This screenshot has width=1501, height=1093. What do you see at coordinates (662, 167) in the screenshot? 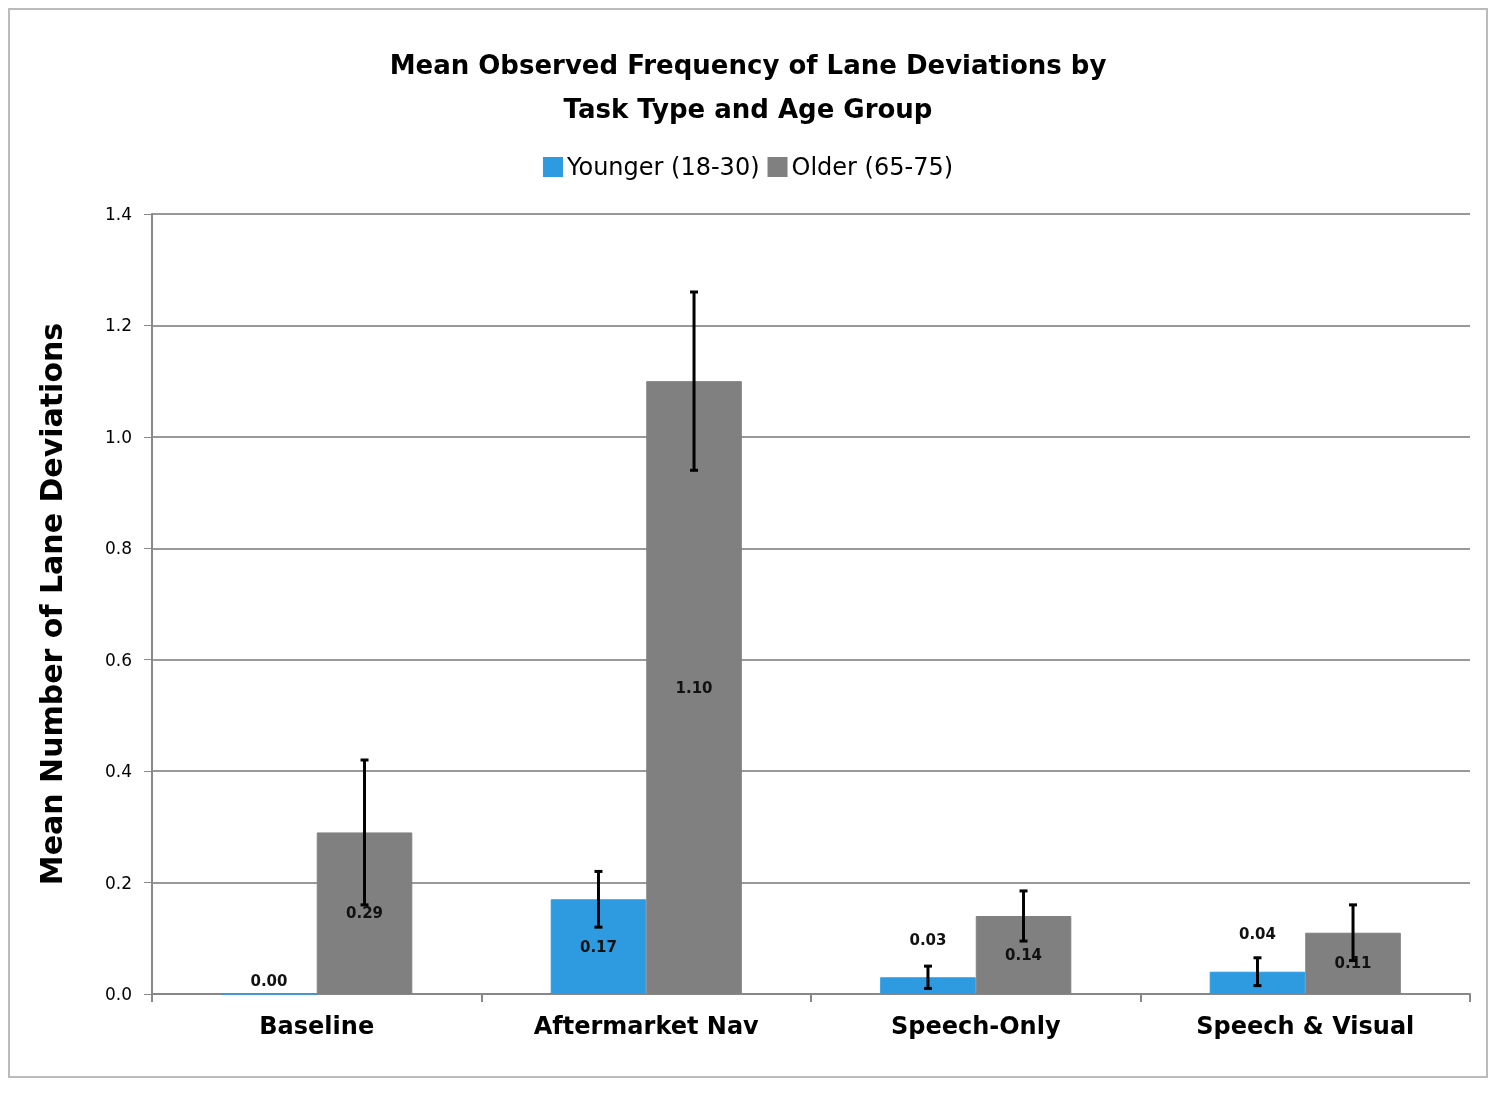
I see `legend-label: Younger (18-30)` at bounding box center [662, 167].